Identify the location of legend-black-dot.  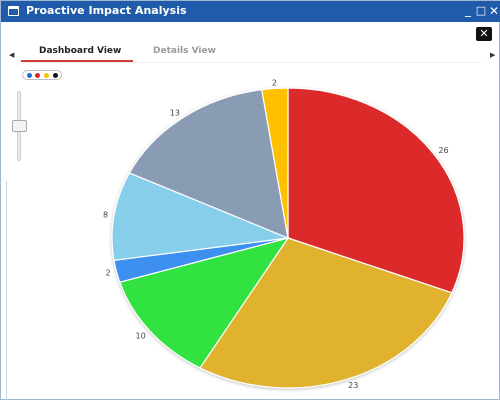
(55, 75).